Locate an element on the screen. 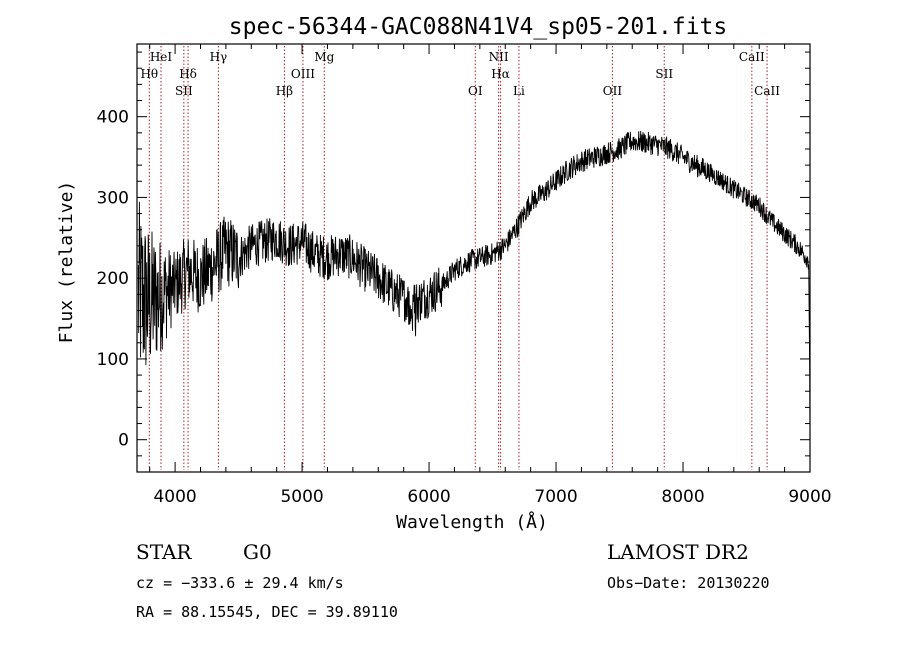 The image size is (900, 649). x-tick-label: 9000 is located at coordinates (809, 497).